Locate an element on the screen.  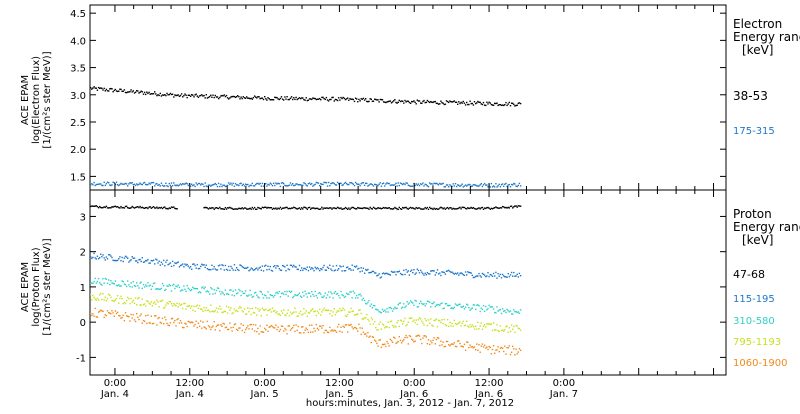
proton-ytick-label: 0 is located at coordinates (83, 323).